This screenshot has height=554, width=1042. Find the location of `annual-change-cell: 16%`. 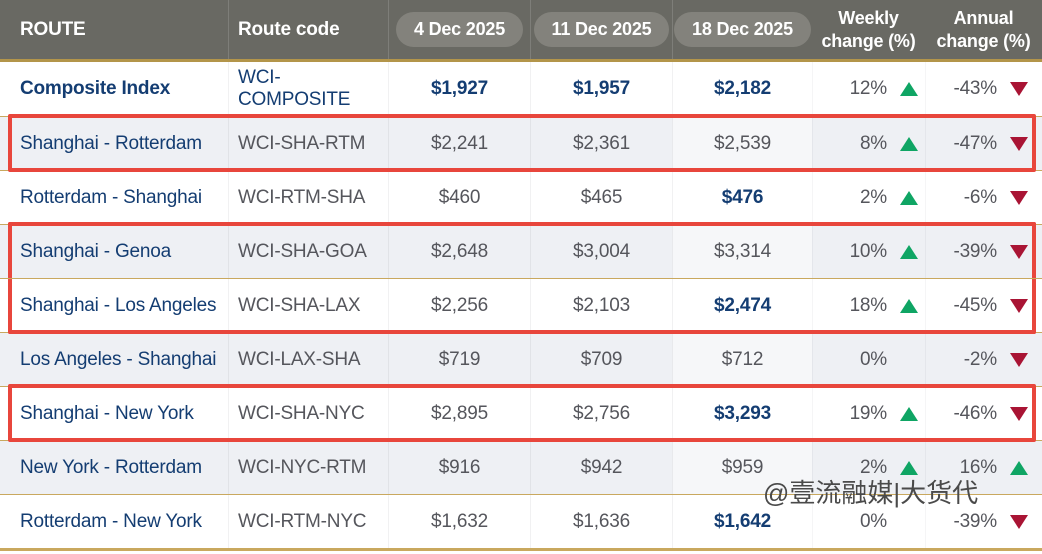

annual-change-cell: 16% is located at coordinates (983, 467).